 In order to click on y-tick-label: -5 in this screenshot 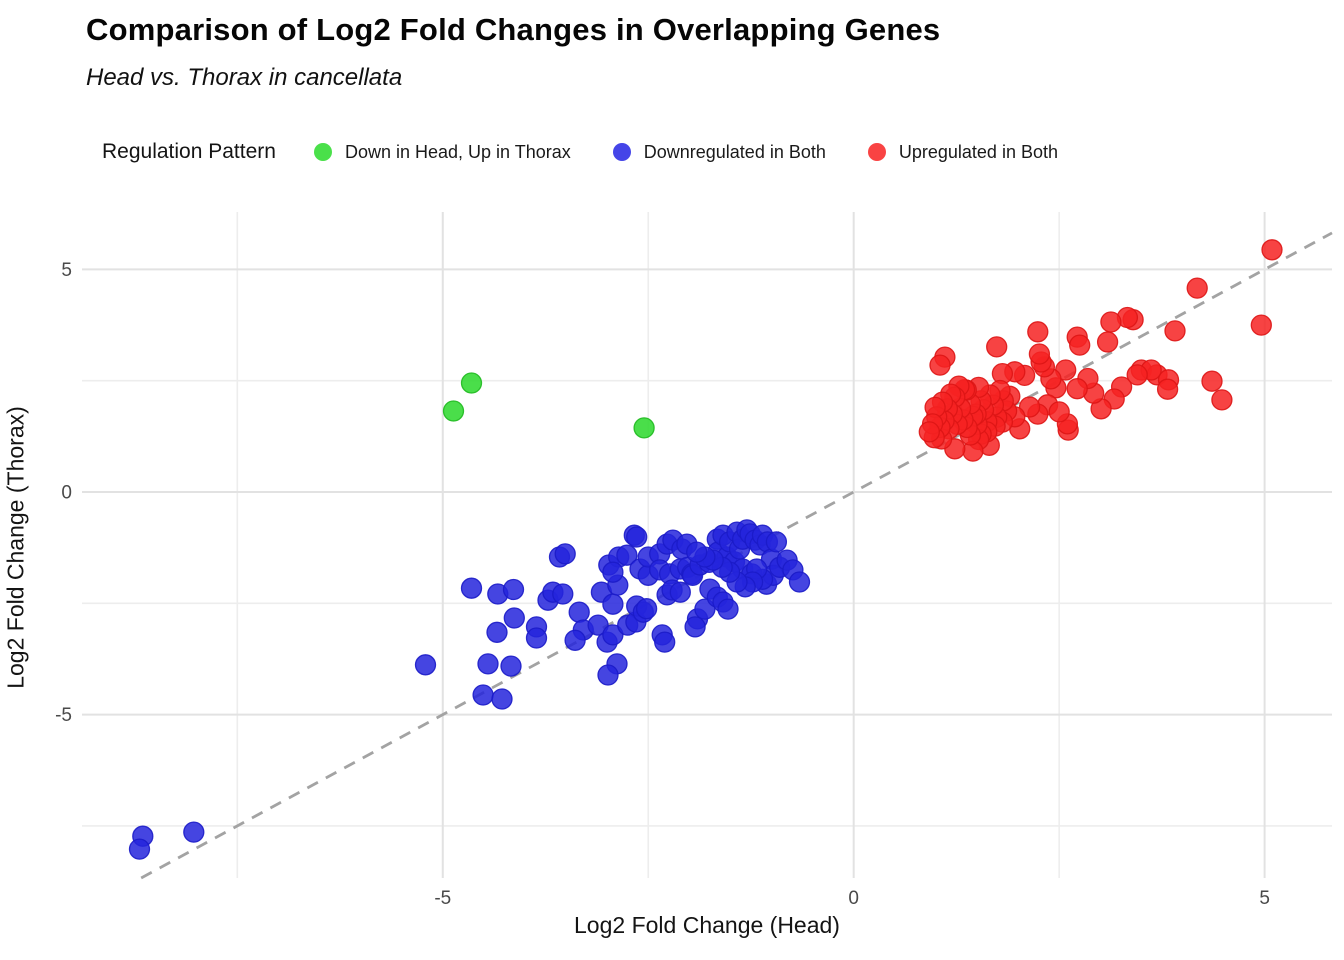, I will do `click(63, 715)`.